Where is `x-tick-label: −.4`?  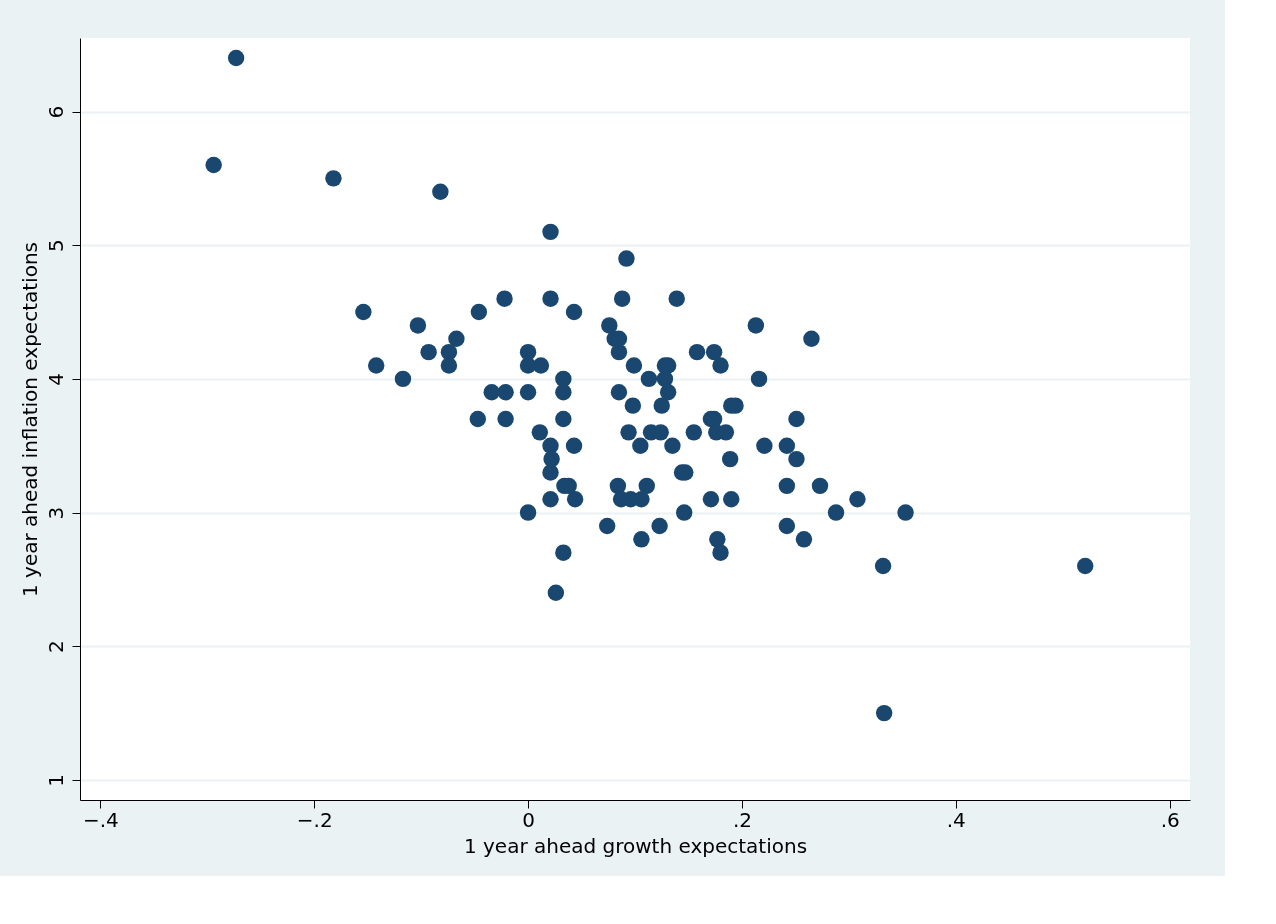
x-tick-label: −.4 is located at coordinates (100, 819).